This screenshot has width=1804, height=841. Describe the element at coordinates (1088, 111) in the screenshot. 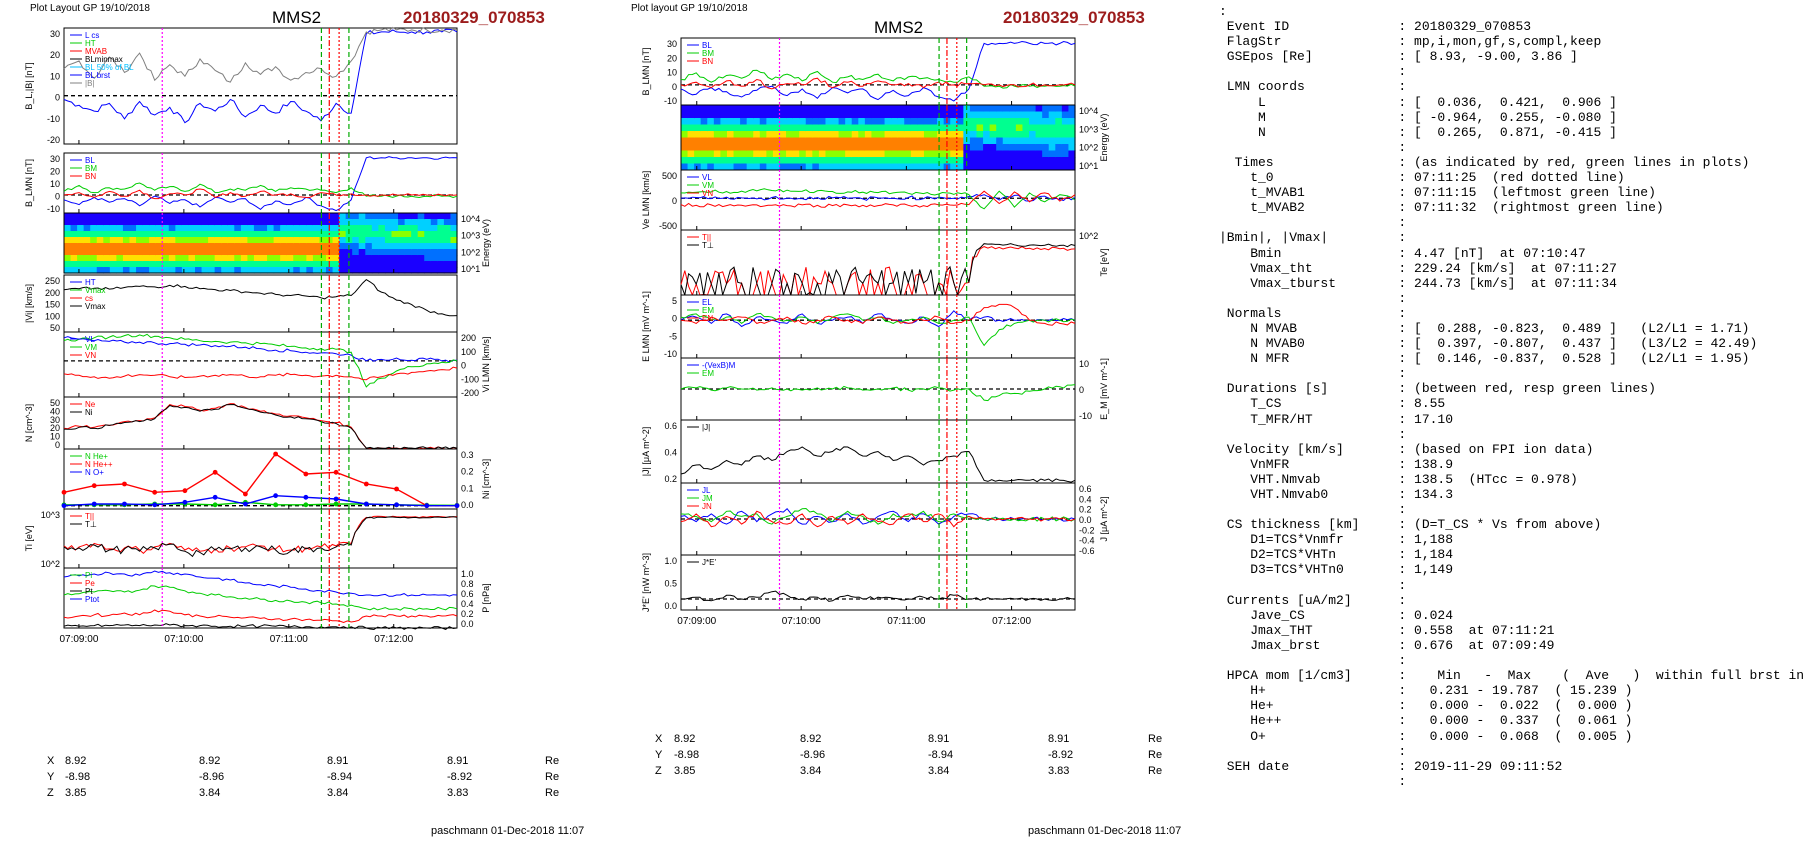

I see `y-tick-label: 10^4` at that location.